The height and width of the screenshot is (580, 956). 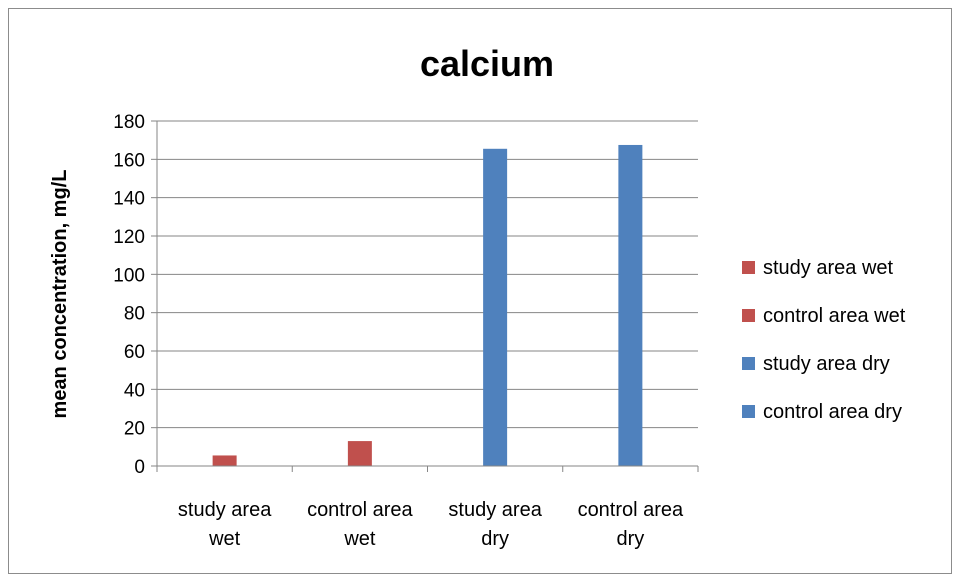 What do you see at coordinates (224, 460) in the screenshot?
I see `bar-study-area-wet` at bounding box center [224, 460].